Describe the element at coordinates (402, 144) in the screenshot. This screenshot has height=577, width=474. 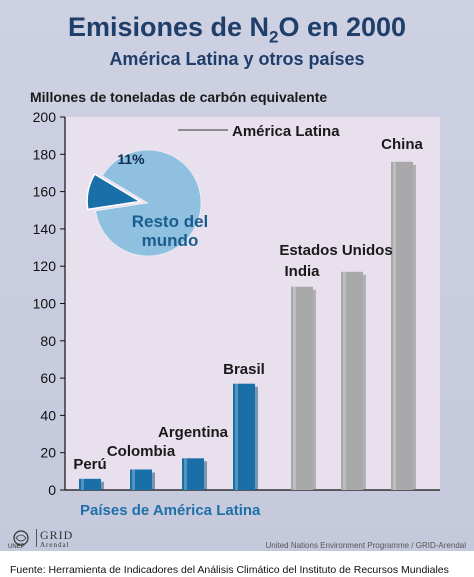
I see `category-label: China` at that location.